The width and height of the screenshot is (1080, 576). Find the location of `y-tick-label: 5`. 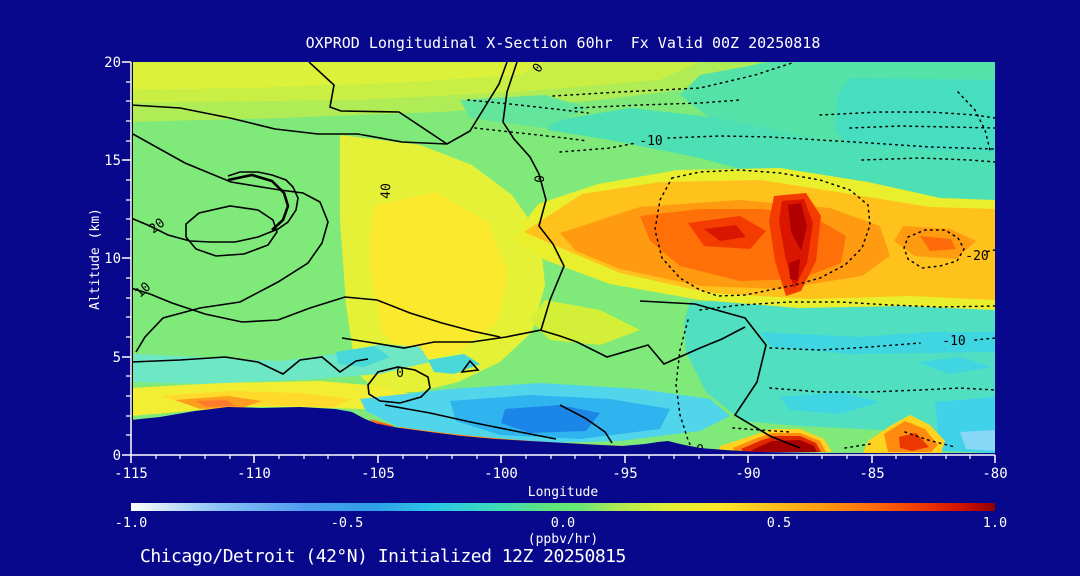

y-tick-label: 5 is located at coordinates (117, 358).